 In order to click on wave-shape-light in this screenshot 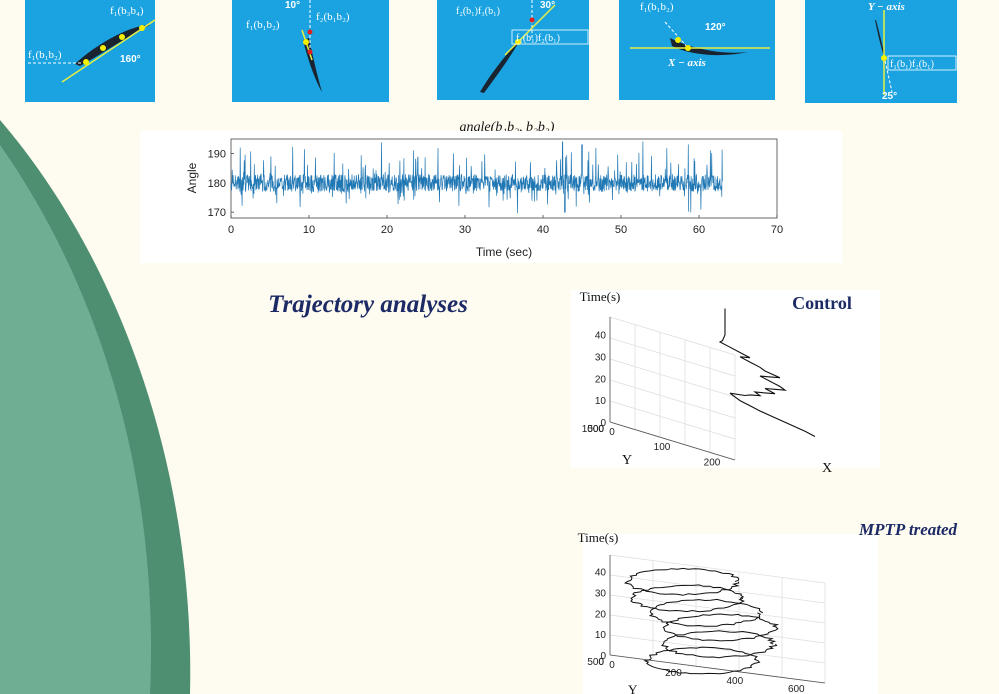, I will do `click(76, 419)`.